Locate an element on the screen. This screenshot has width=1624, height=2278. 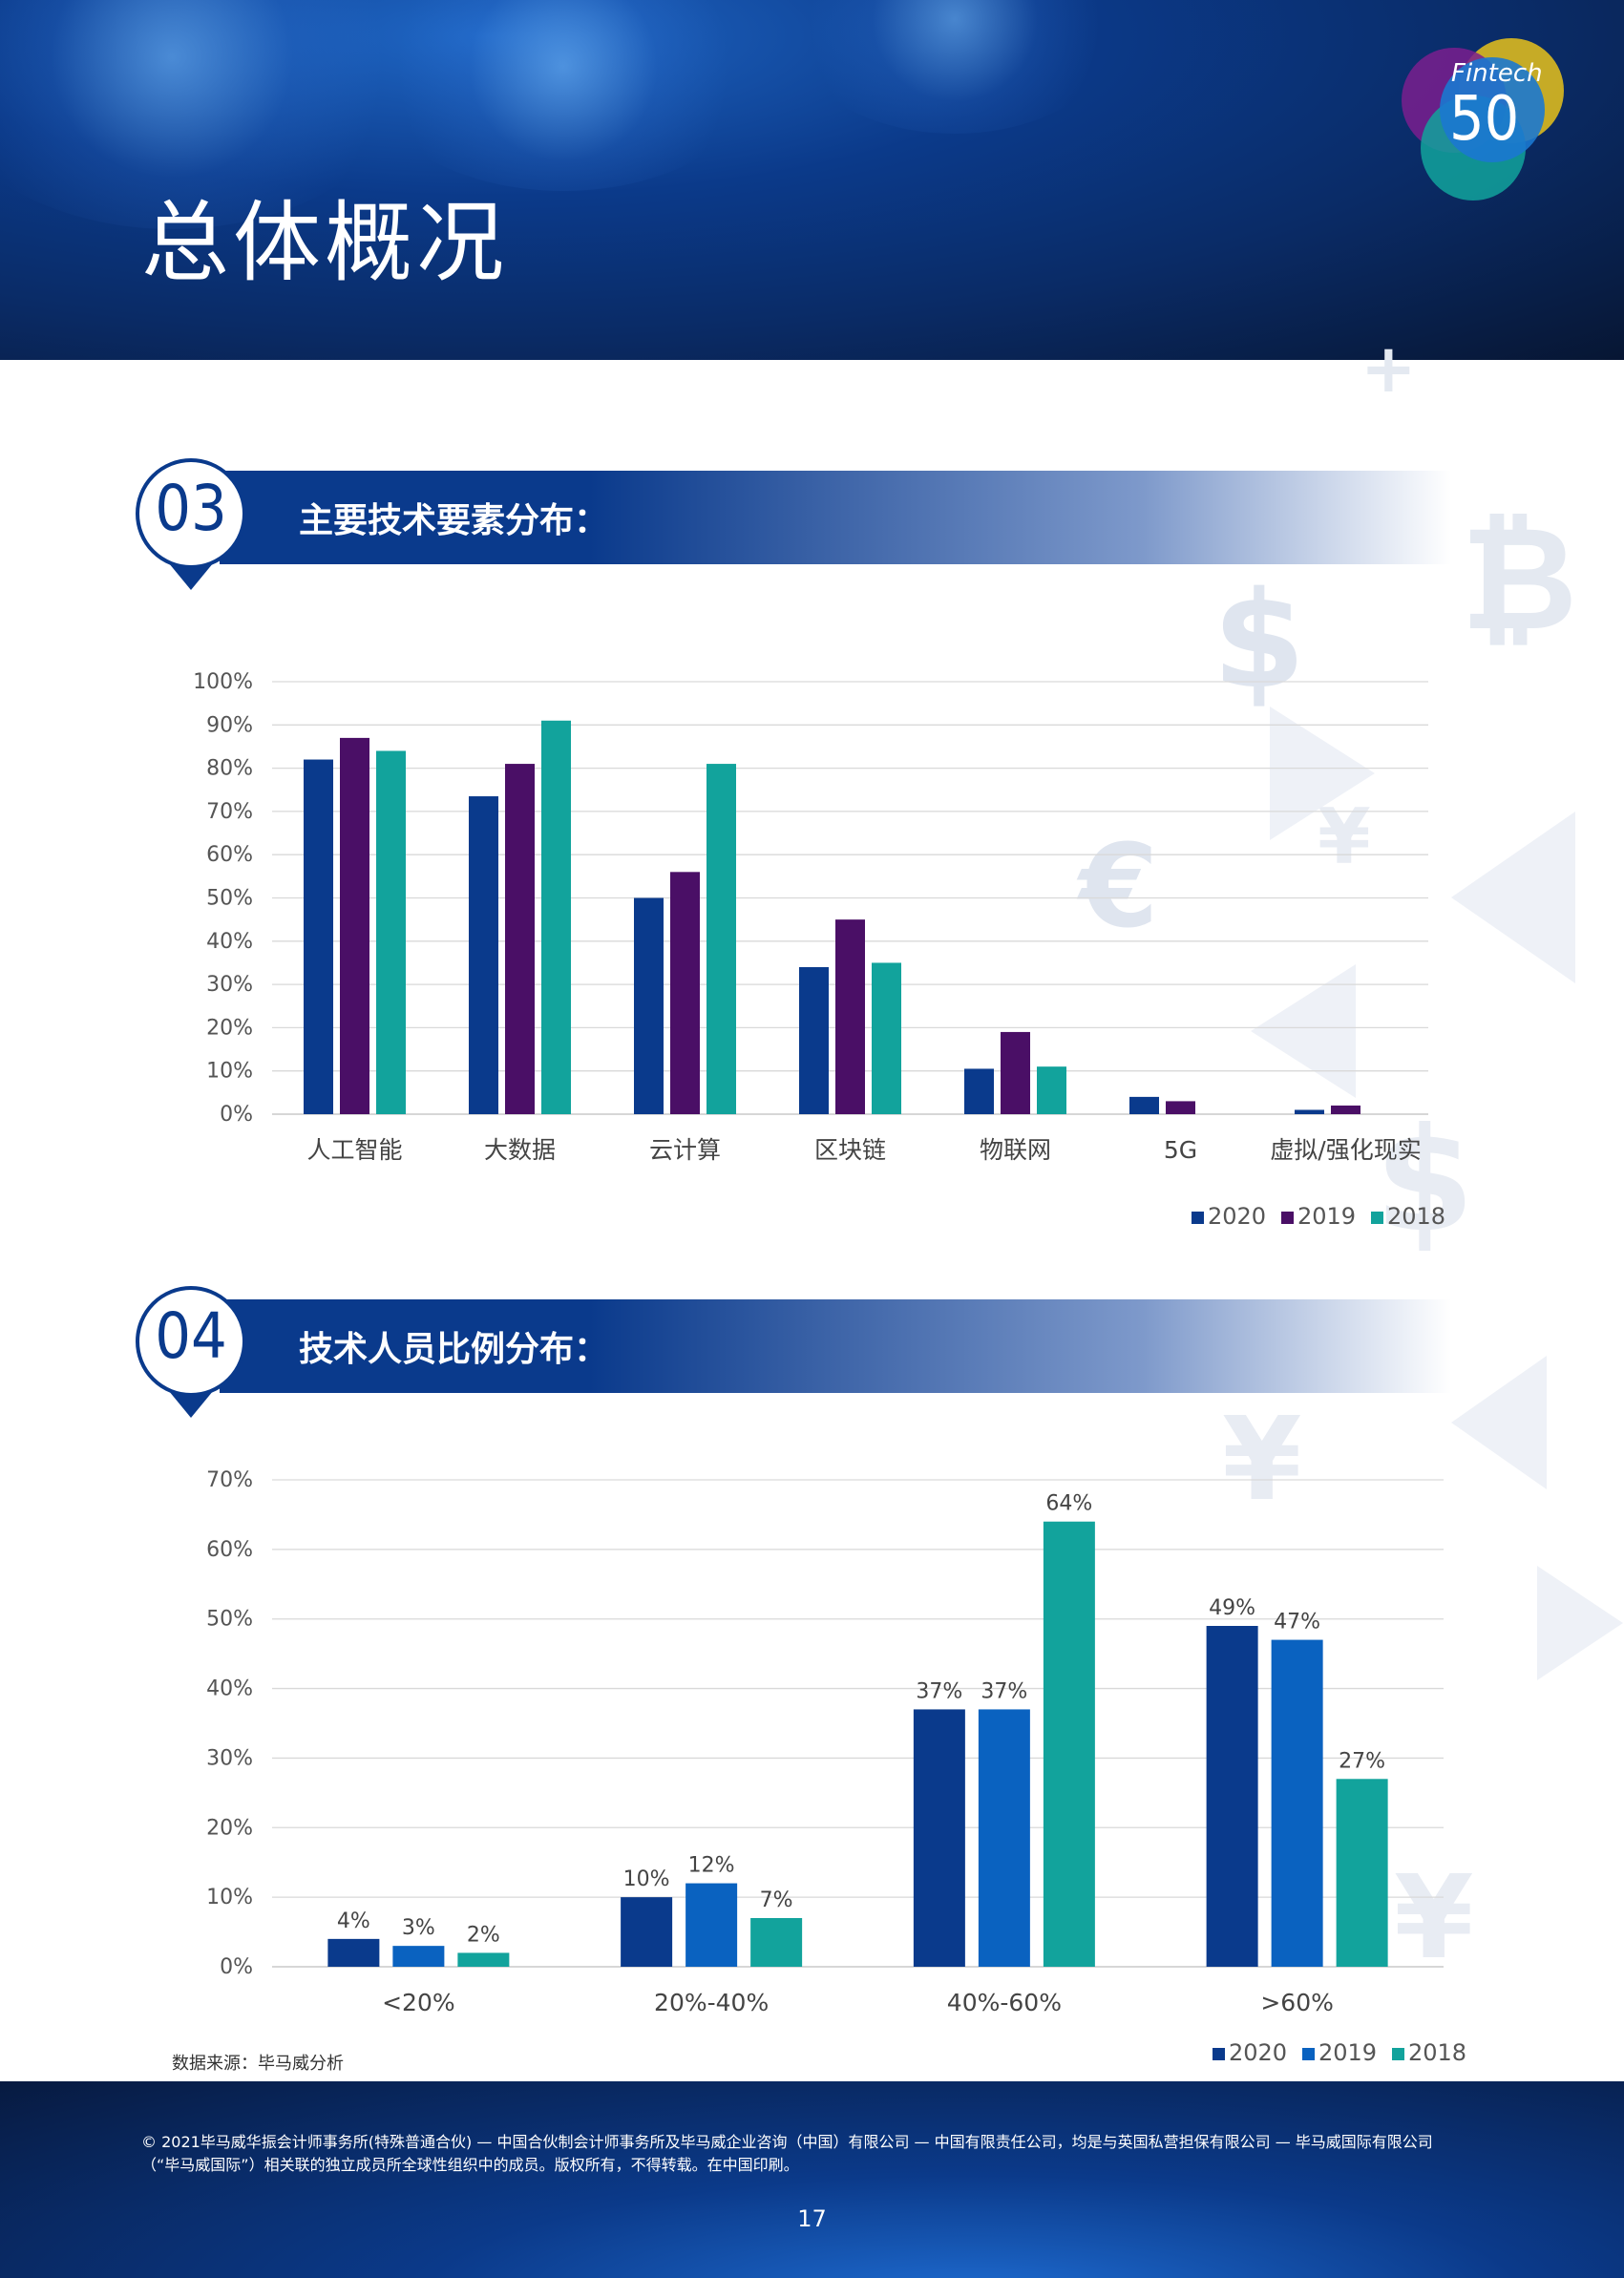
section-title: 主要技术要素分布： is located at coordinates (454, 520).